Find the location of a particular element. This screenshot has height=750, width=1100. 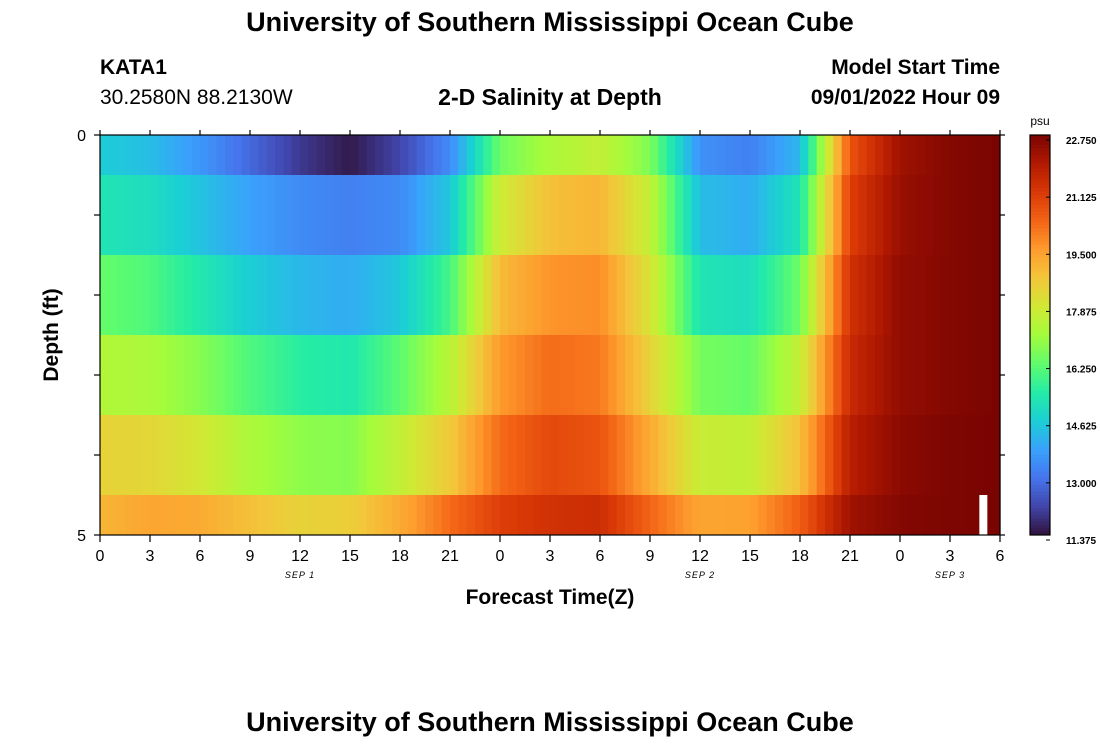

colorbar-tick-label: 19.500 is located at coordinates (1081, 255).